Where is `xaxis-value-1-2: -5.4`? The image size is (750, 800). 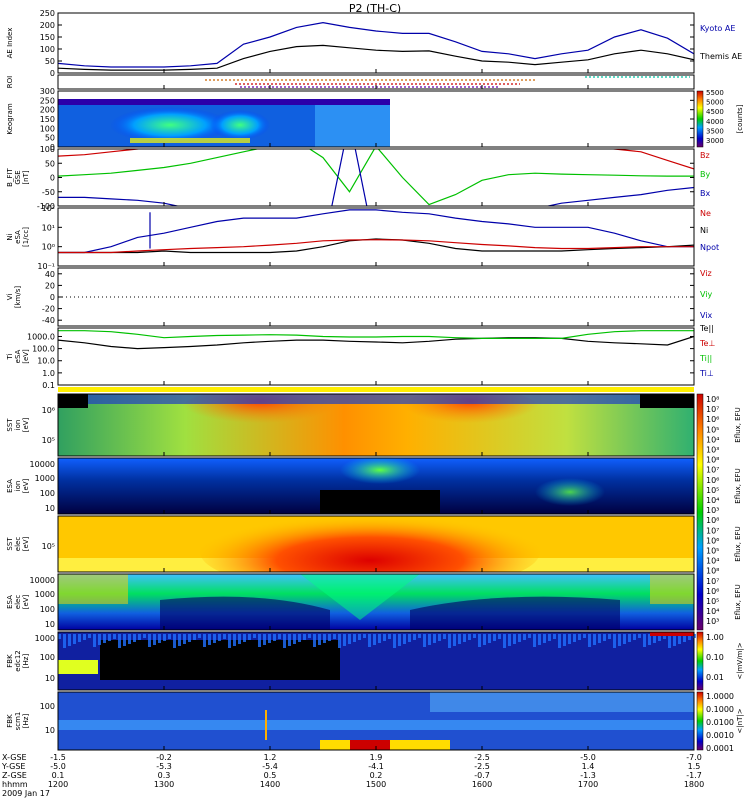 xaxis-value-1-2: -5.4 is located at coordinates (270, 766).